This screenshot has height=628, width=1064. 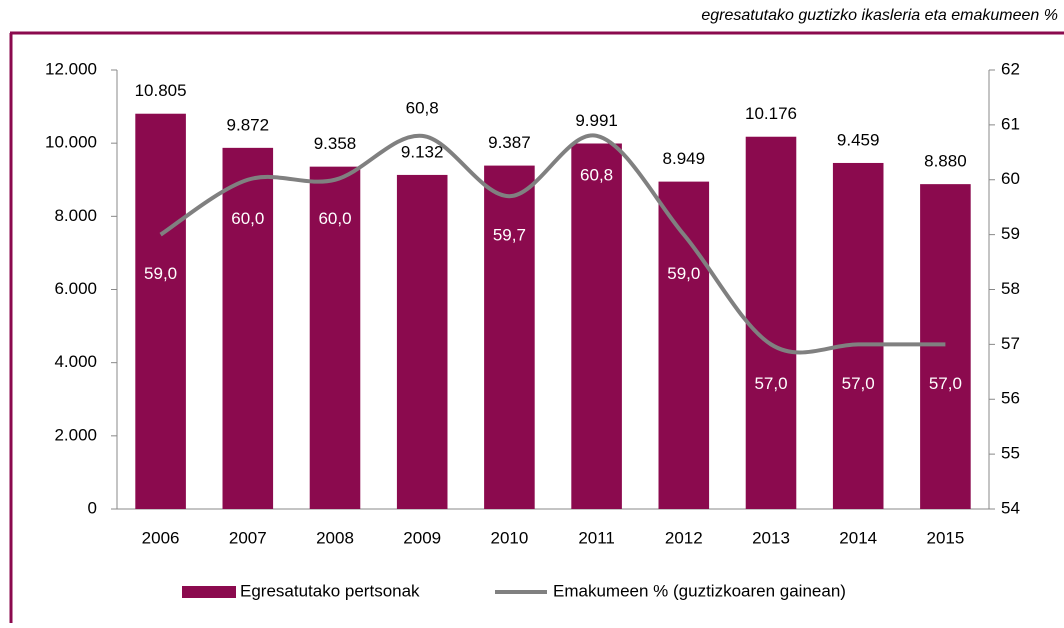 What do you see at coordinates (75, 434) in the screenshot?
I see `y-tick-label: 2.000` at bounding box center [75, 434].